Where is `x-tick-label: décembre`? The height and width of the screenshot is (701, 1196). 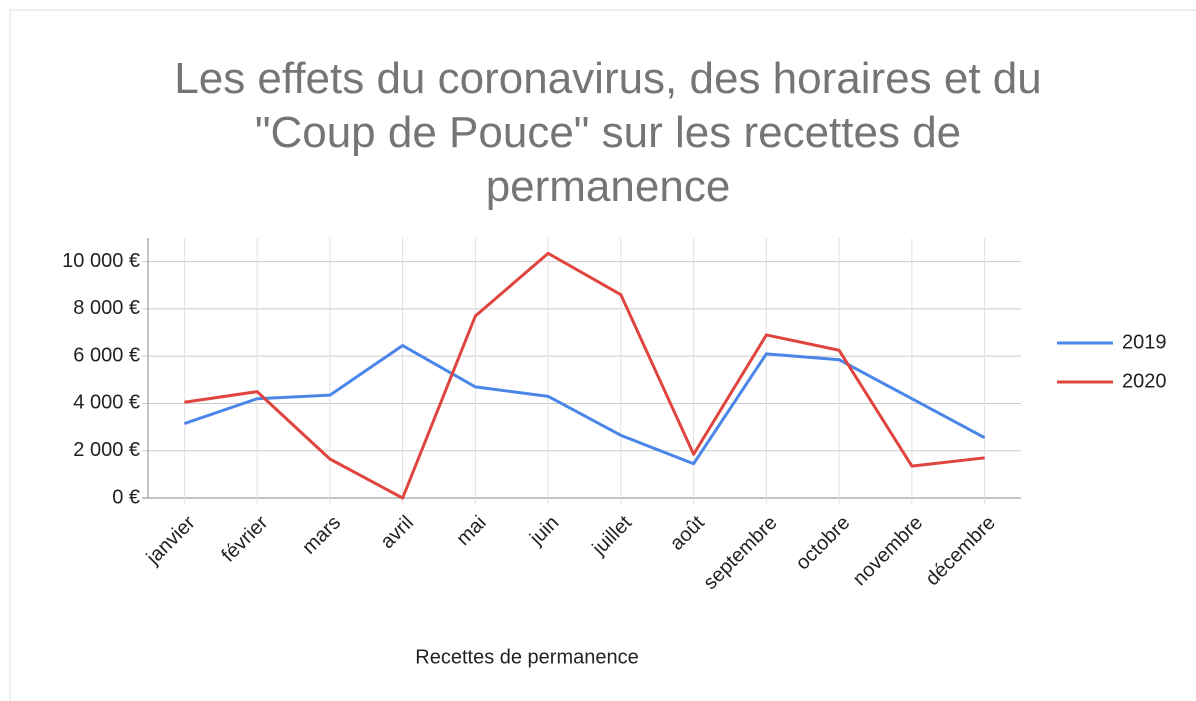
x-tick-label: décembre is located at coordinates (960, 551).